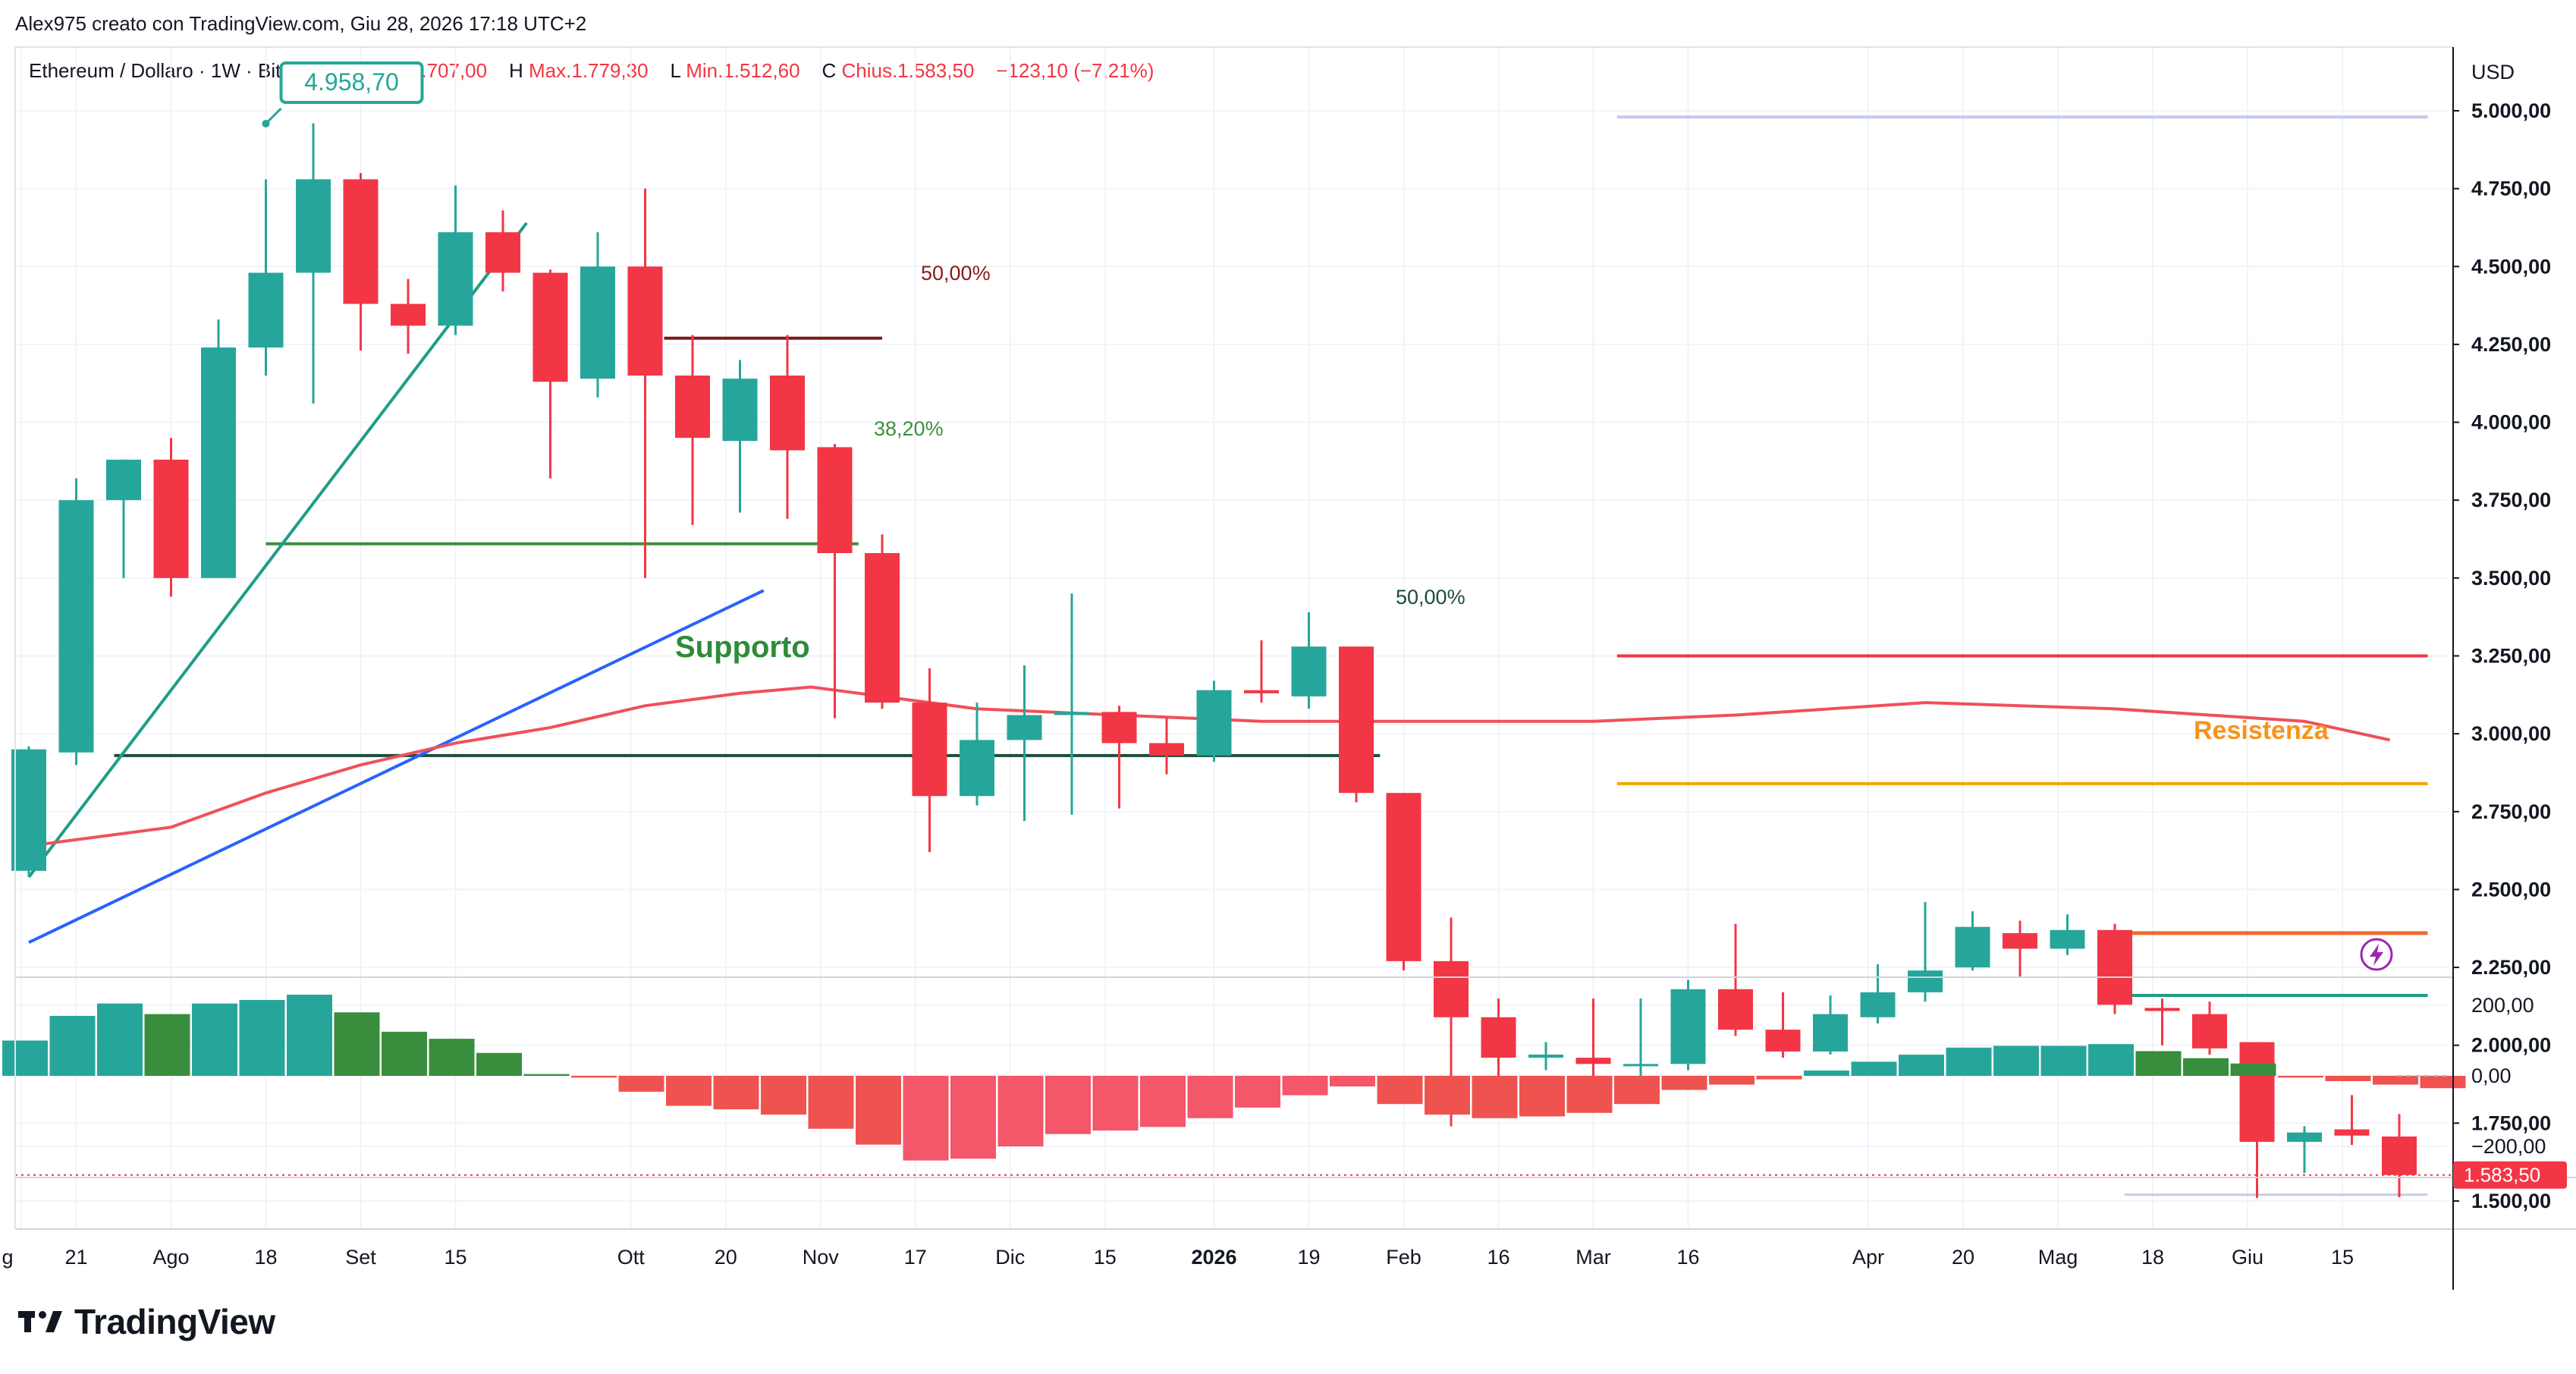 This screenshot has width=2576, height=1374. Describe the element at coordinates (2502, 1006) in the screenshot. I see `oscillator-tick-label: 200,00` at that location.